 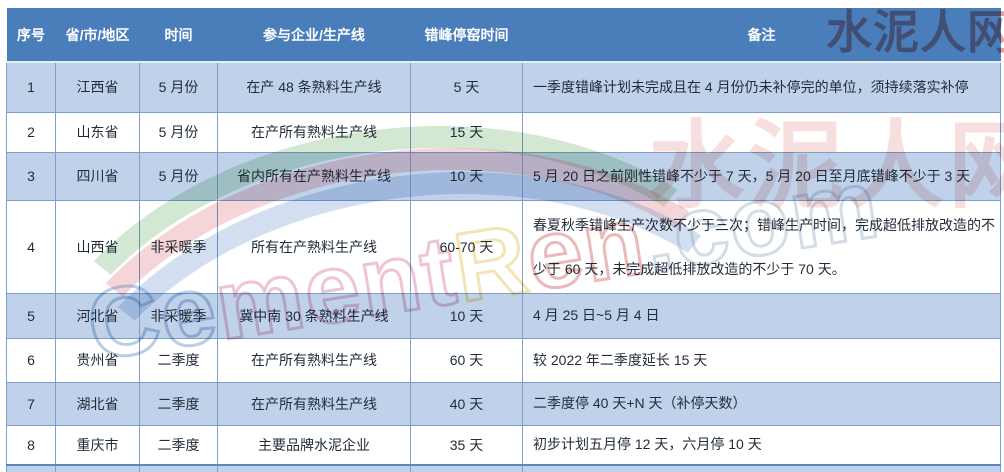 I want to click on header-cell-region: 省/市/地区, so click(x=97, y=35).